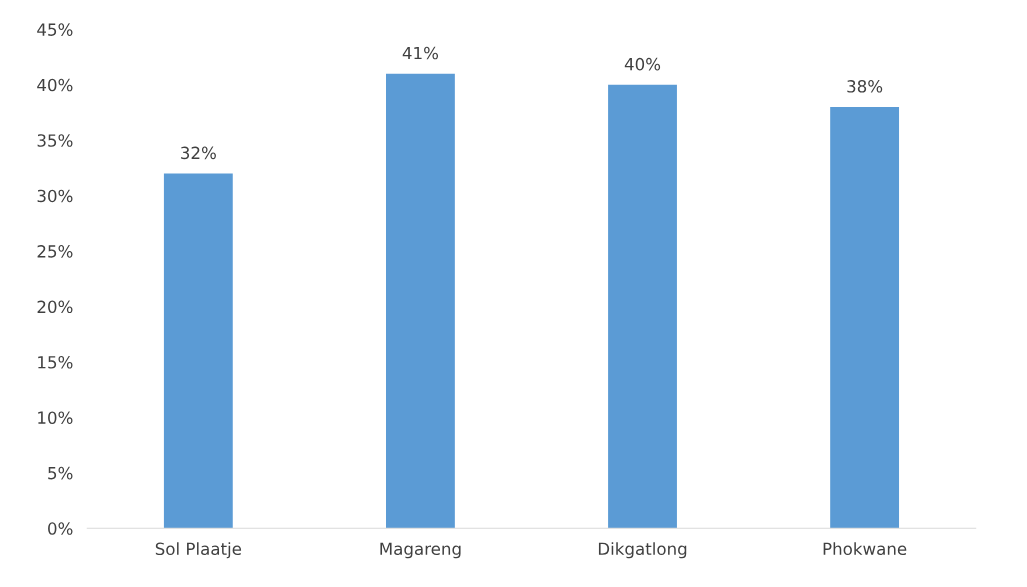 Image resolution: width=1027 pixels, height=587 pixels. I want to click on y-tick-label: 10%, so click(55, 417).